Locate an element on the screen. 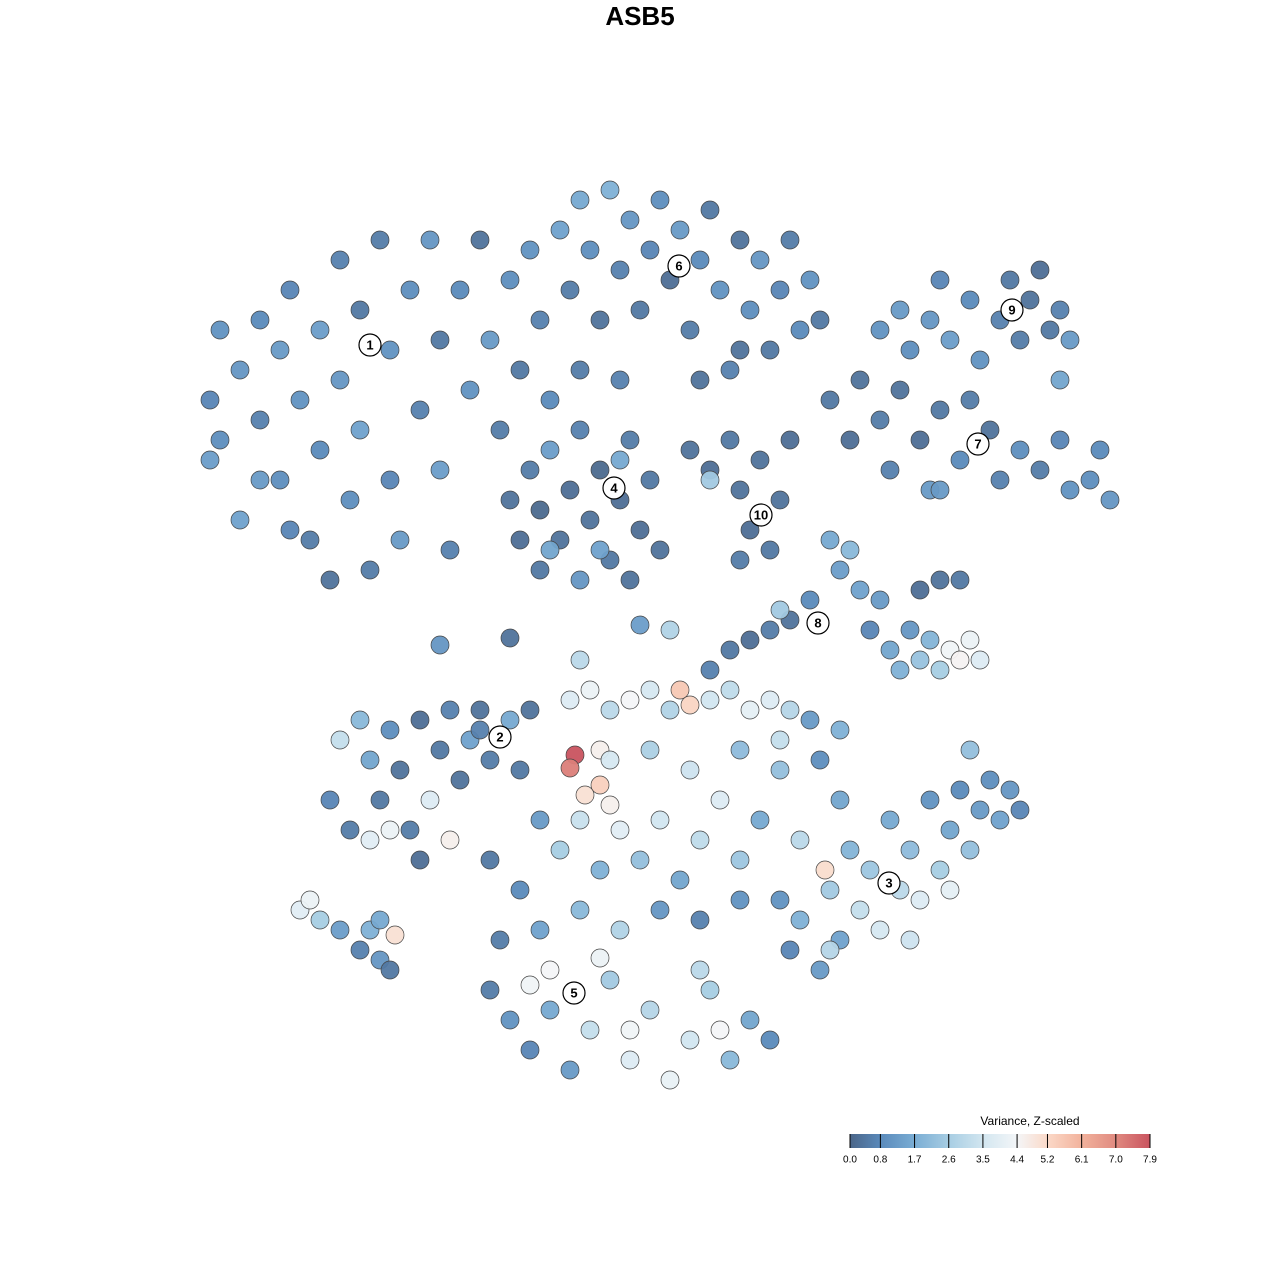 This screenshot has height=1280, width=1280. colorbar-title: Variance, Z-scaled is located at coordinates (1029, 1121).